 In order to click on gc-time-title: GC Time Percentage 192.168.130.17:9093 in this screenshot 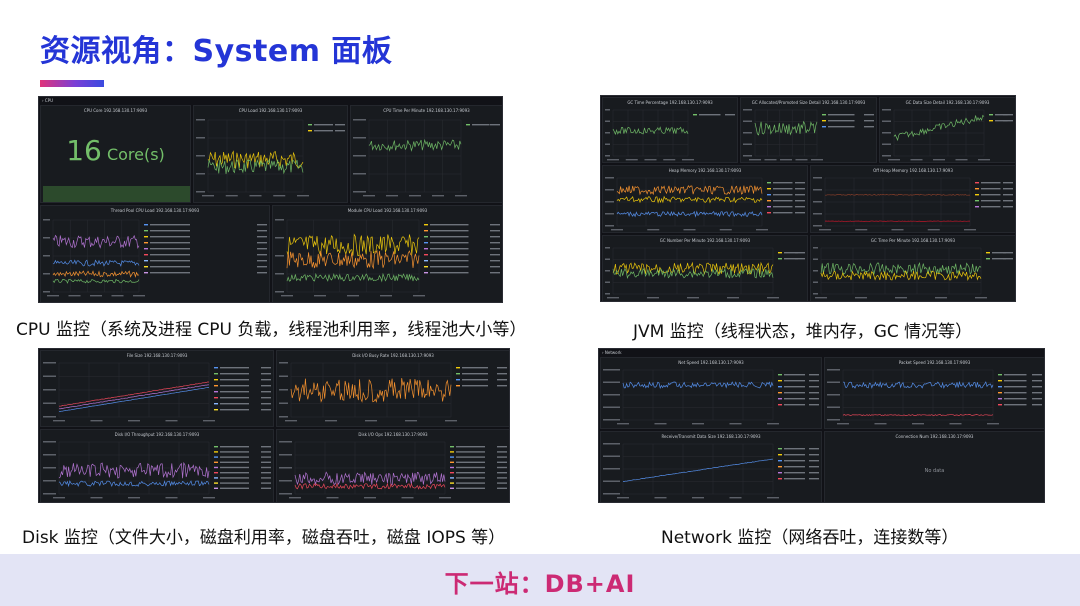, I will do `click(670, 102)`.